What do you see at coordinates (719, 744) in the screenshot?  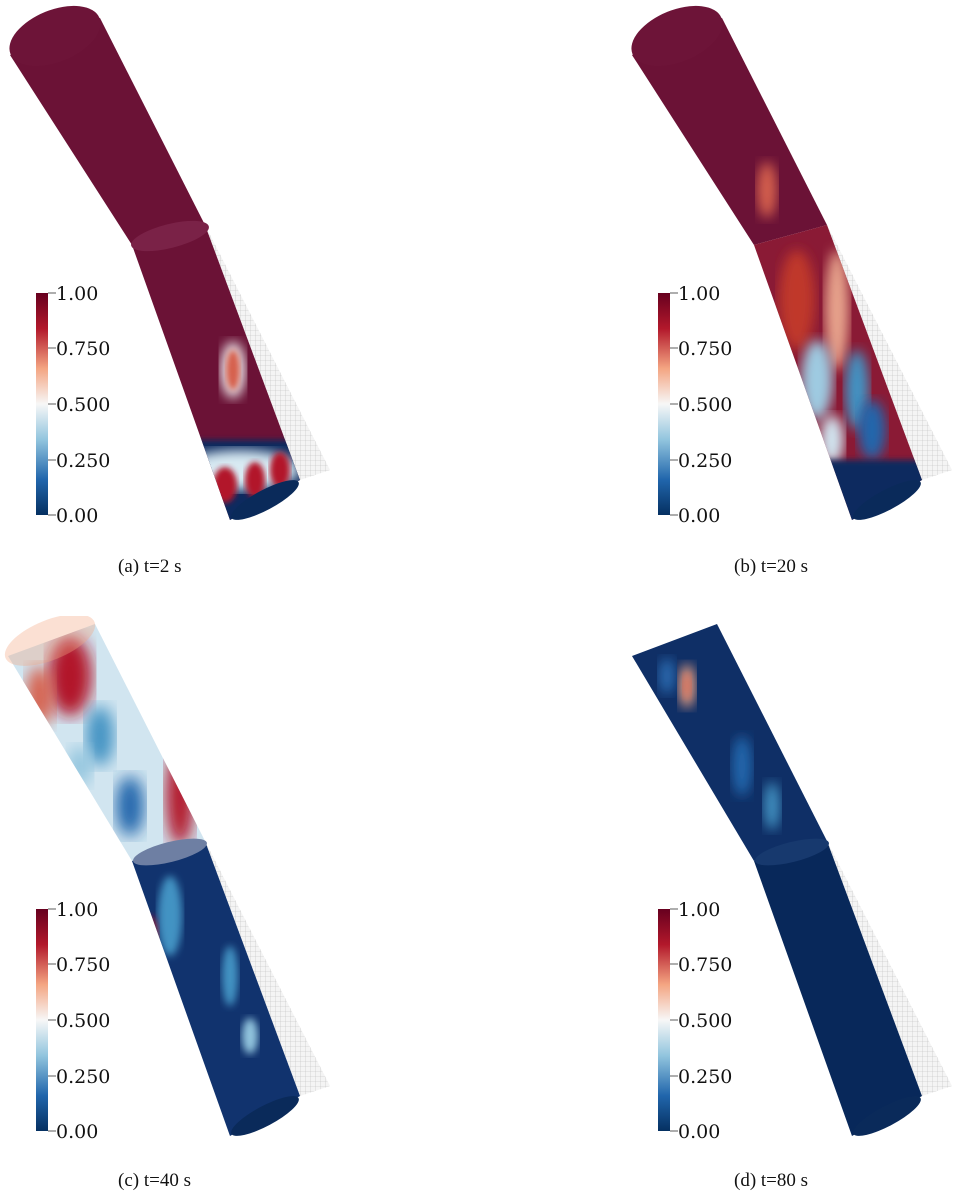 I see `field-pattern-d-upper` at bounding box center [719, 744].